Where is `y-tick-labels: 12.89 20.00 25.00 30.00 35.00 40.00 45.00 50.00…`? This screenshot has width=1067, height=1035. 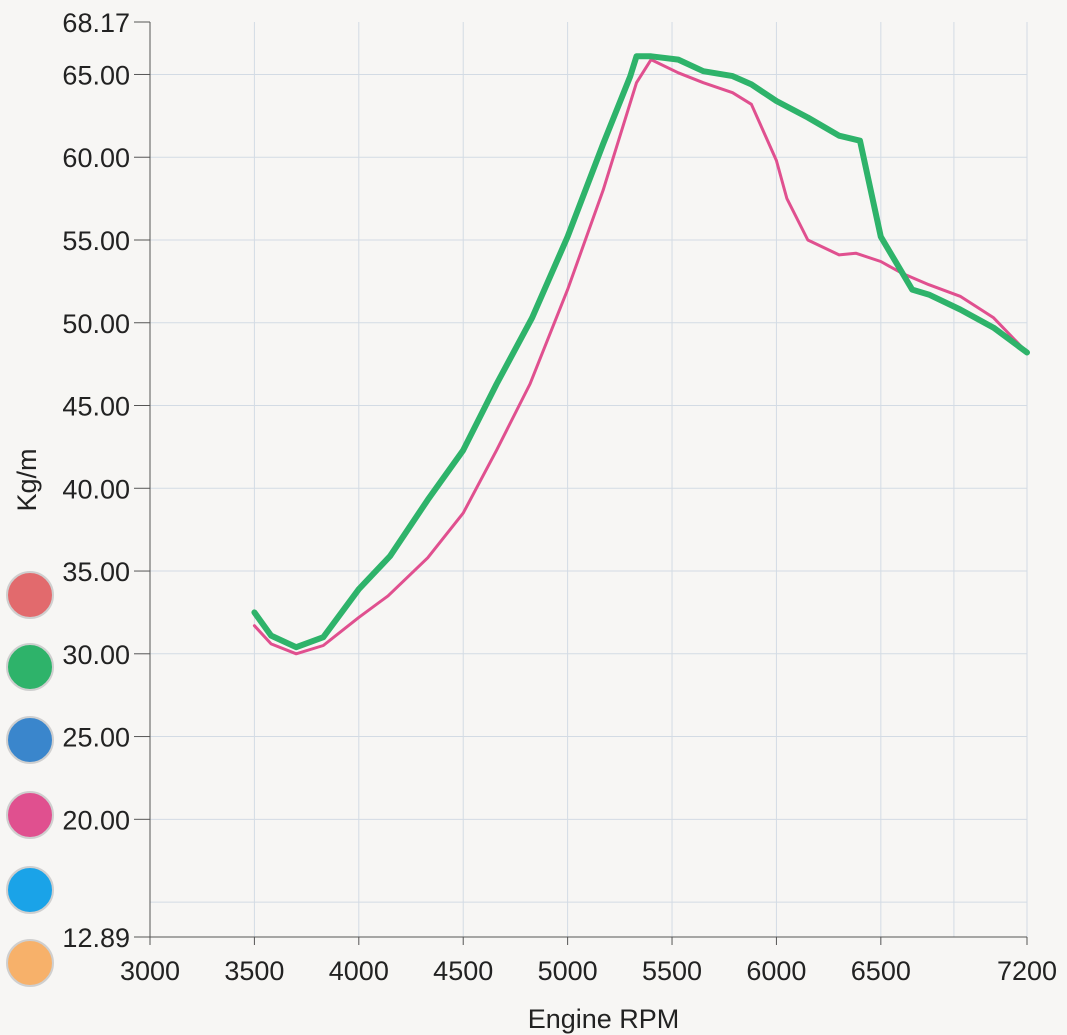 y-tick-labels: 12.89 20.00 25.00 30.00 35.00 40.00 45.00 50.00… is located at coordinates (106, 480).